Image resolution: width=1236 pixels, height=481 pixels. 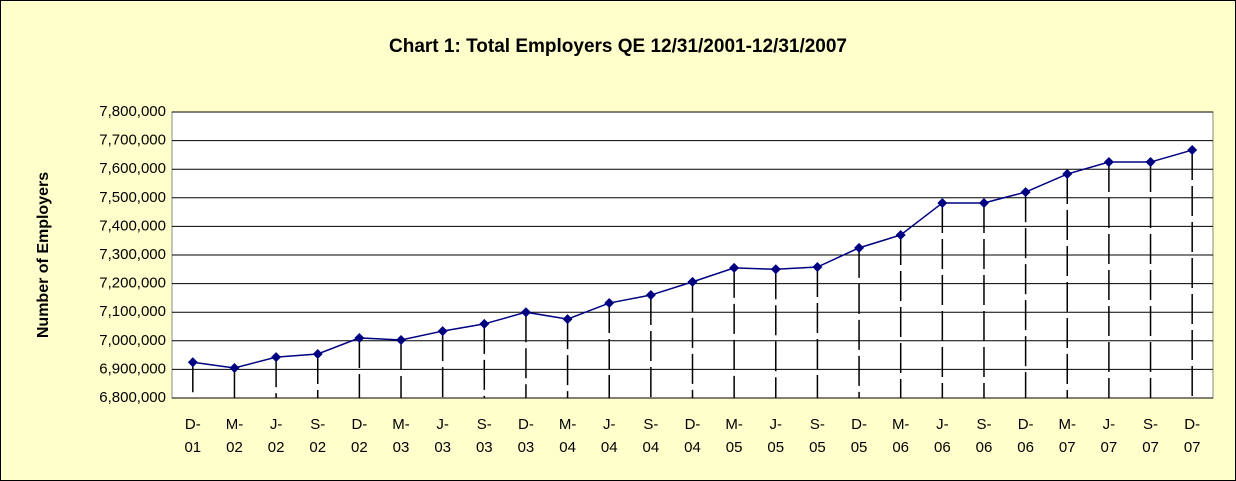 I want to click on y-tick-label: 7,400,000, so click(x=132, y=225).